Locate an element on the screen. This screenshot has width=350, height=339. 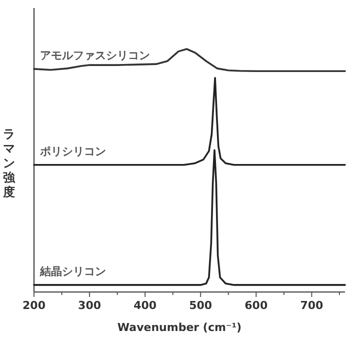
series-label: 結晶シリコン is located at coordinates (72, 271).